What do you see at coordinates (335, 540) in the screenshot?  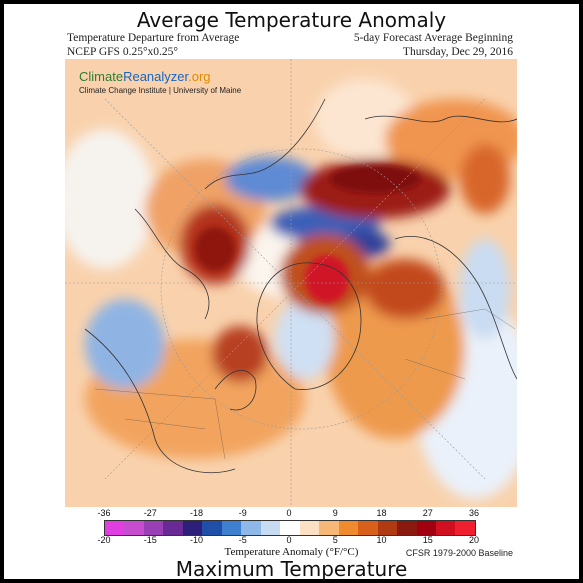 I see `celsius-tick-label: 5` at bounding box center [335, 540].